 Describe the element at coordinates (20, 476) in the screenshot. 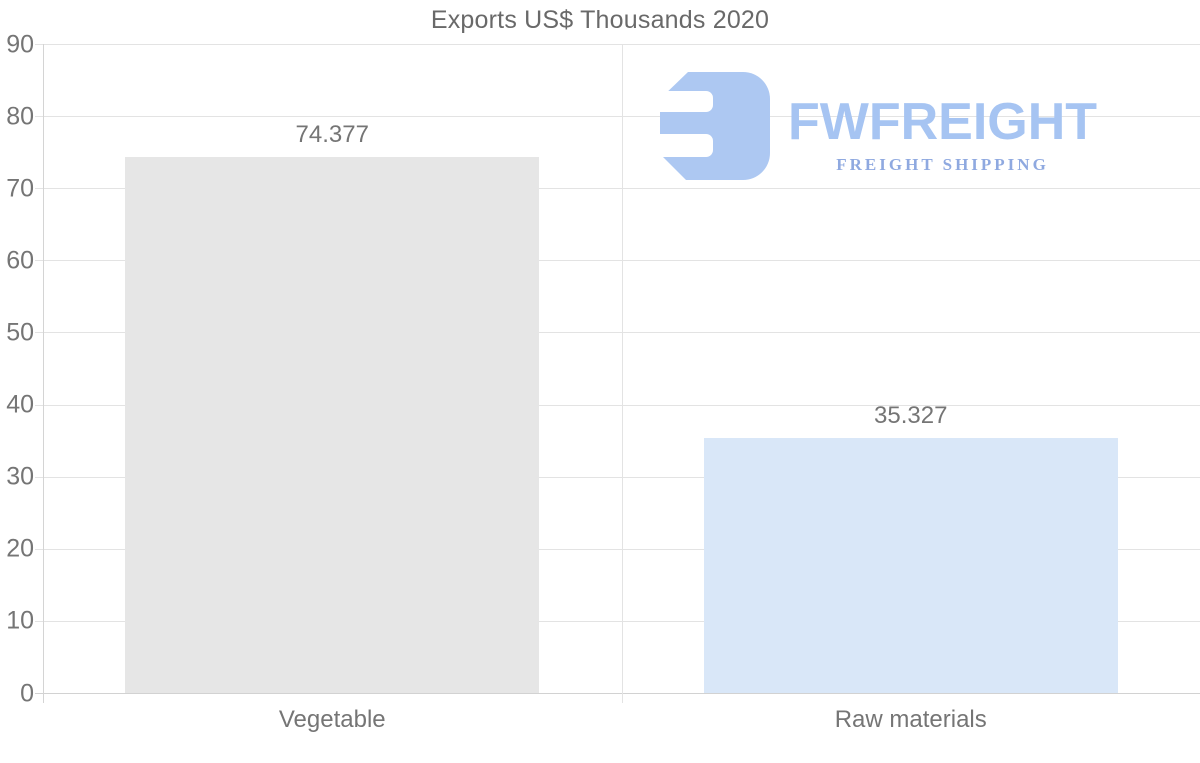

I see `y-tick-label: 30` at that location.